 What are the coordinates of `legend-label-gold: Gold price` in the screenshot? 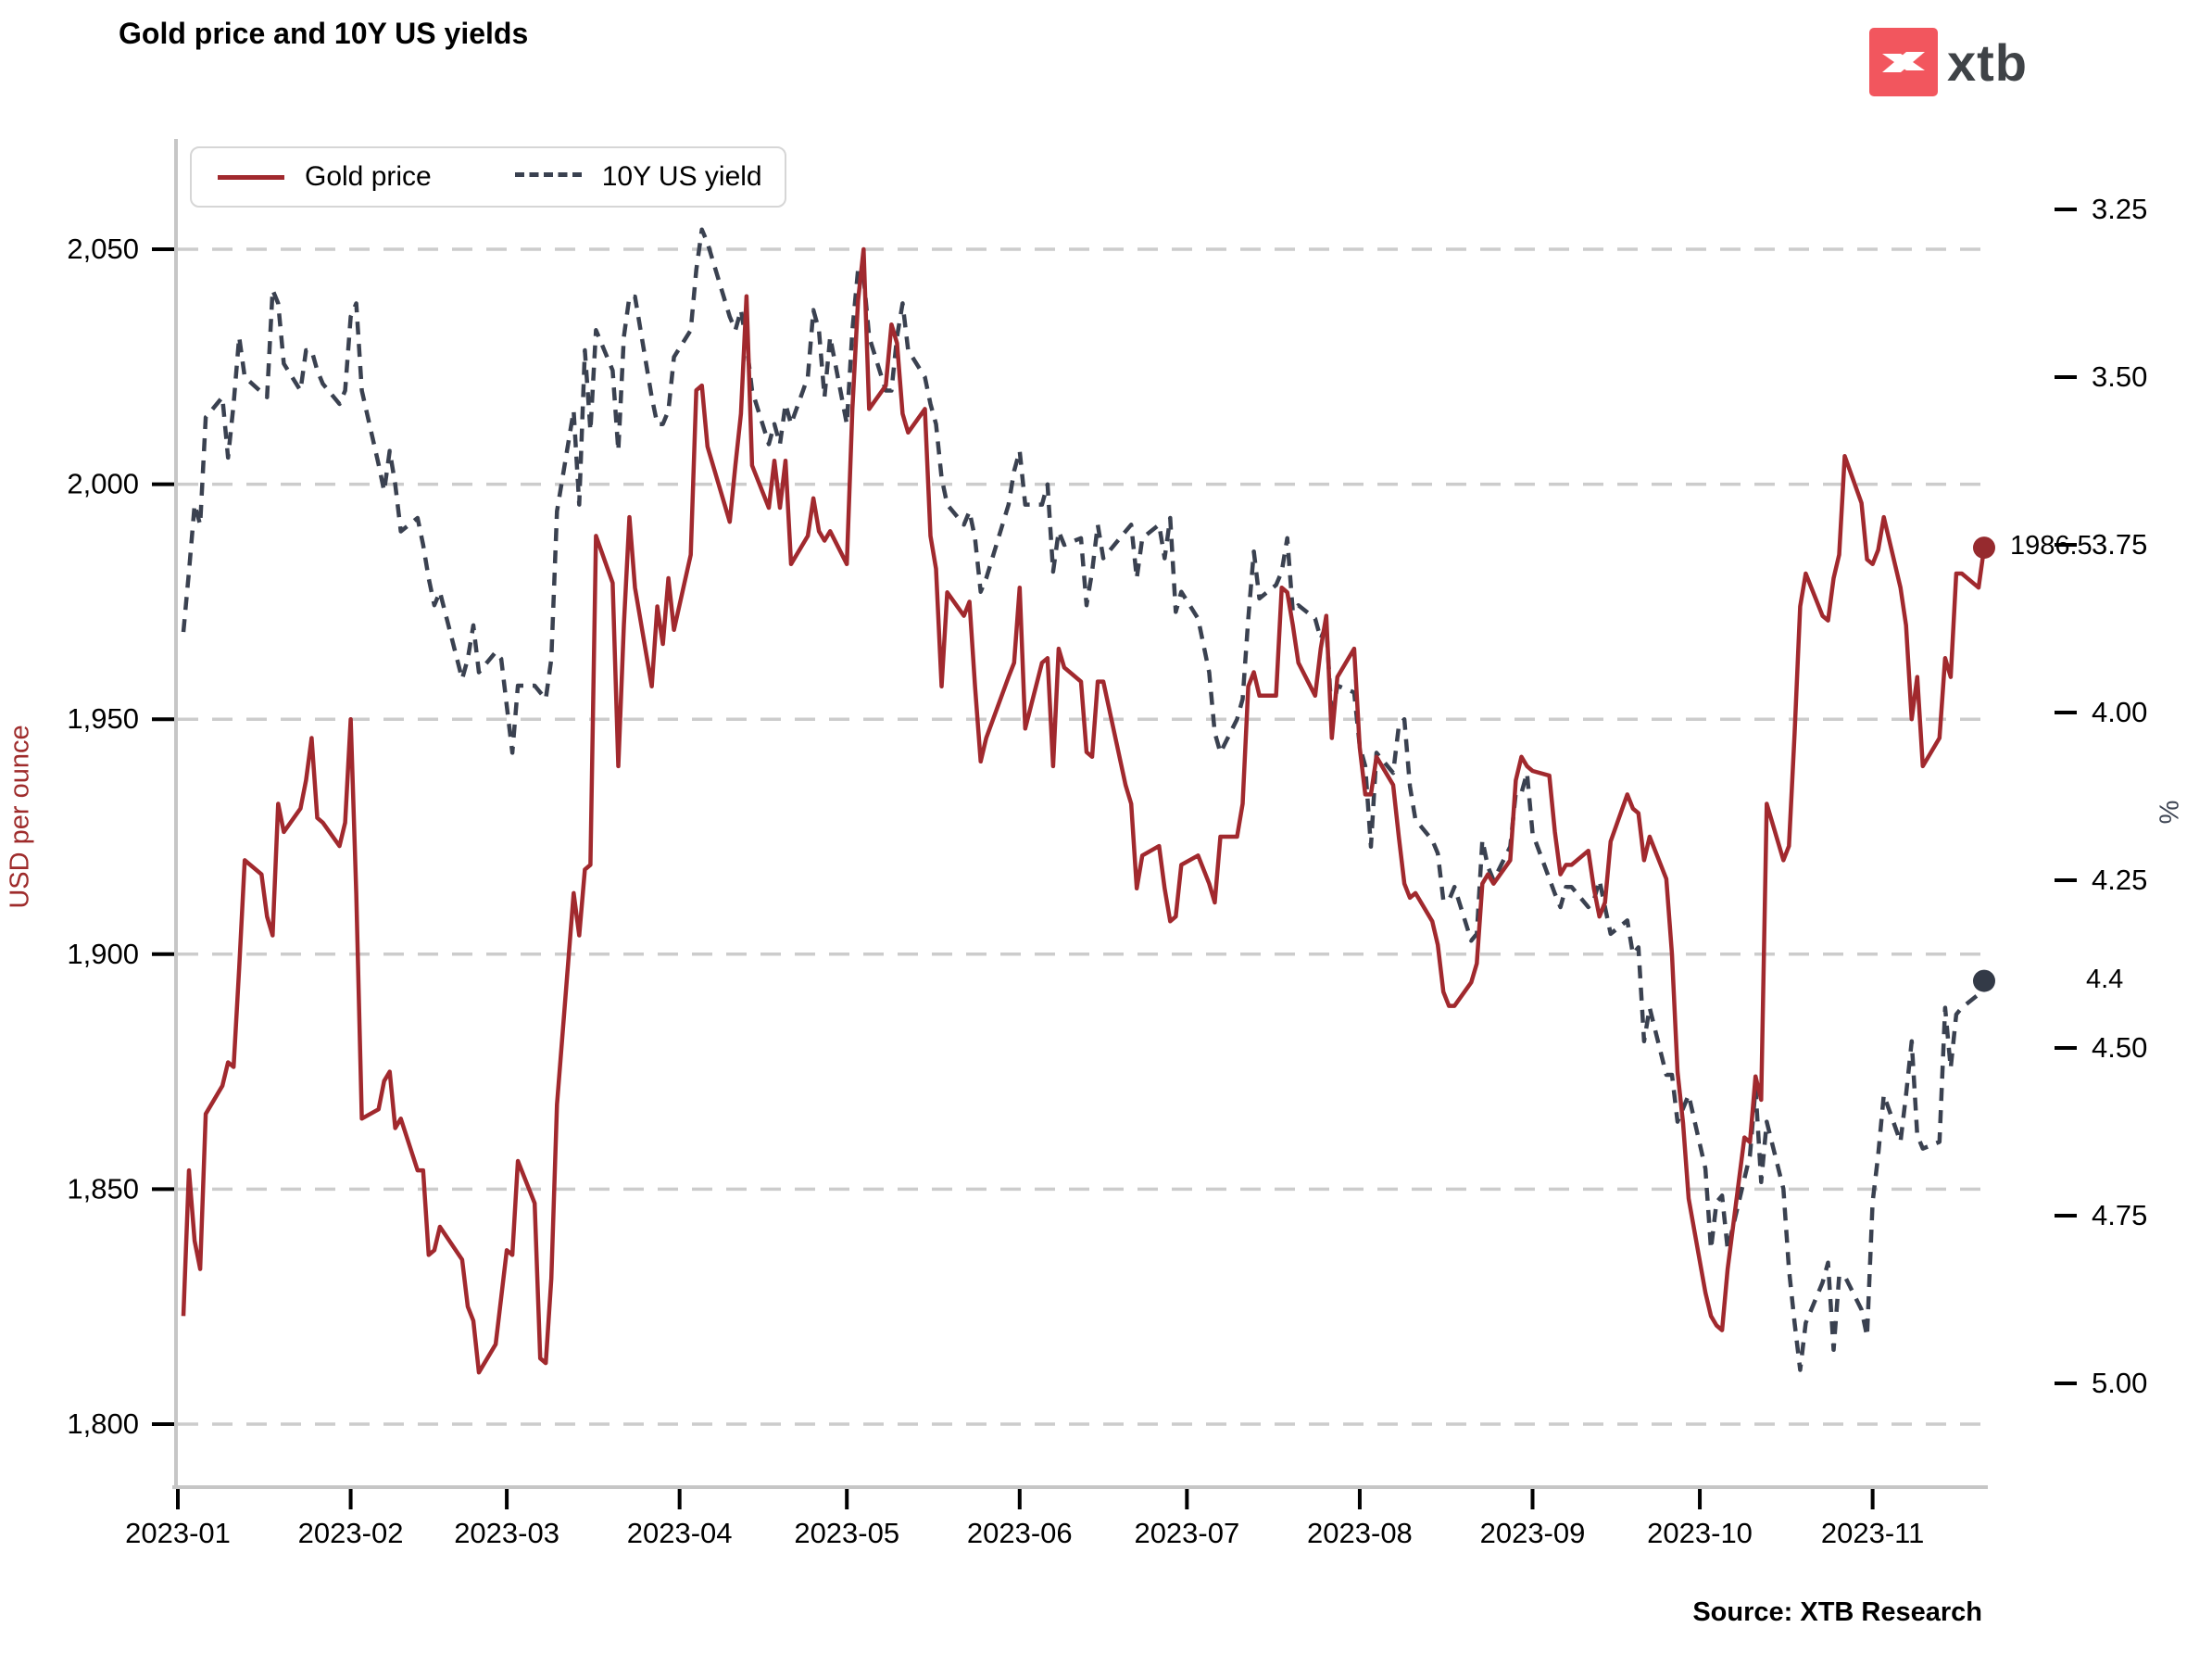 It's located at (369, 176).